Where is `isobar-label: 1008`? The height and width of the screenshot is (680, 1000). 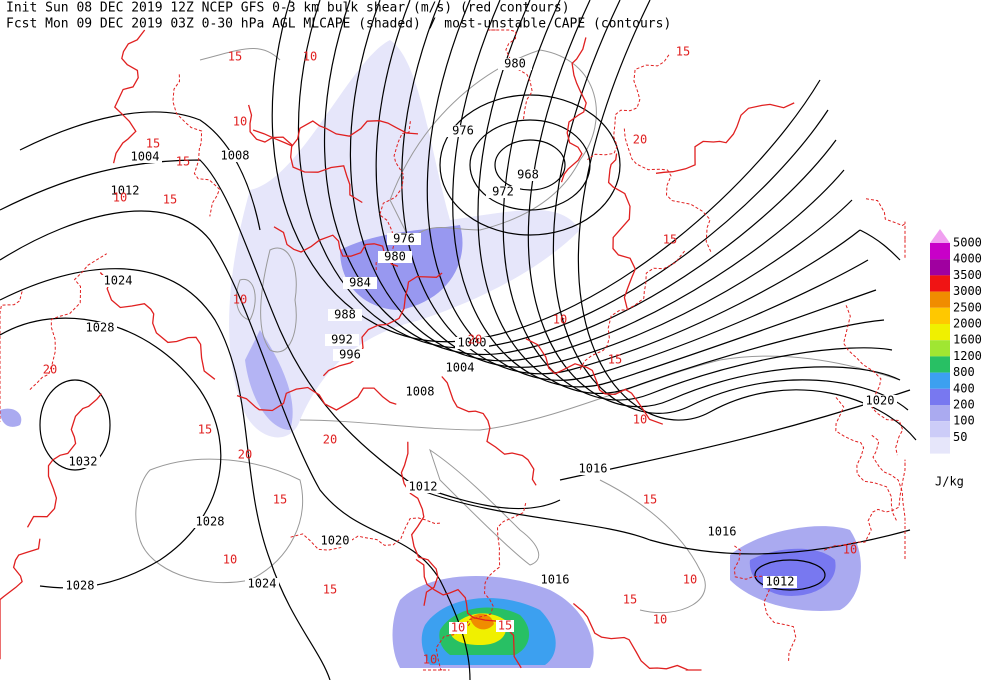
isobar-label: 1008 is located at coordinates (235, 156).